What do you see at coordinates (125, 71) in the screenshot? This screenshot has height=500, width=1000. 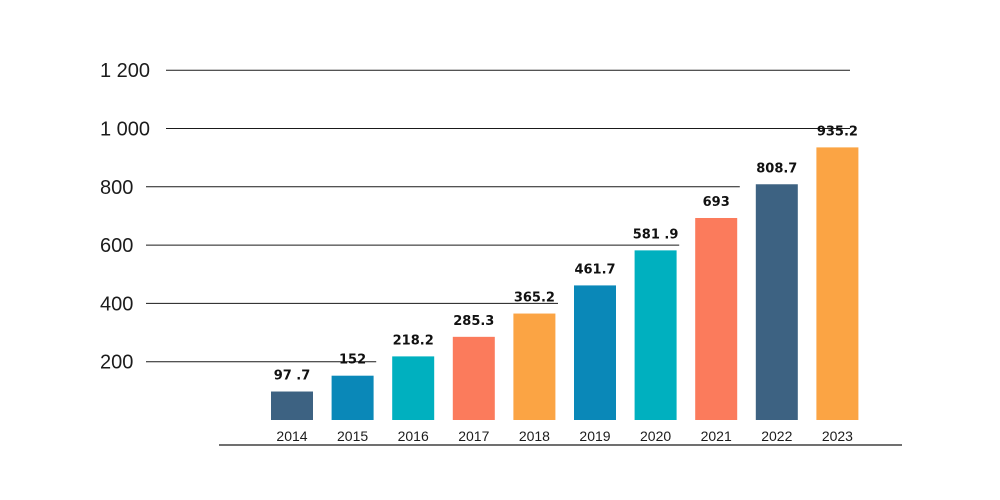 I see `y-tick-label: 1 200` at bounding box center [125, 71].